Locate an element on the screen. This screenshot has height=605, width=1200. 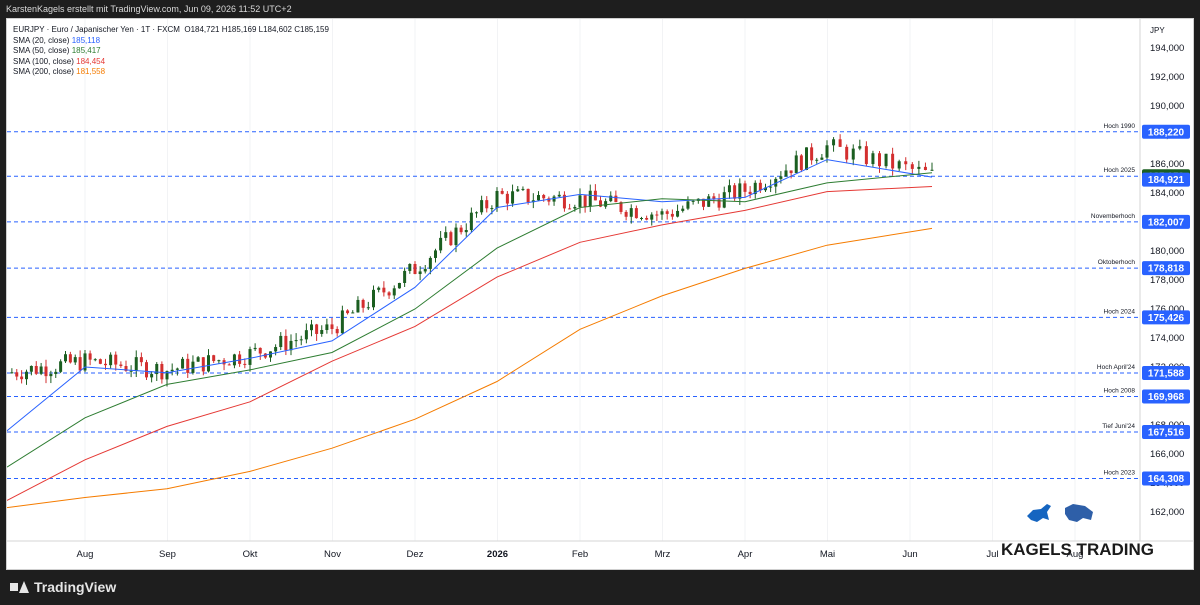
level-name: Oktoberhoch is located at coordinates (1117, 262).